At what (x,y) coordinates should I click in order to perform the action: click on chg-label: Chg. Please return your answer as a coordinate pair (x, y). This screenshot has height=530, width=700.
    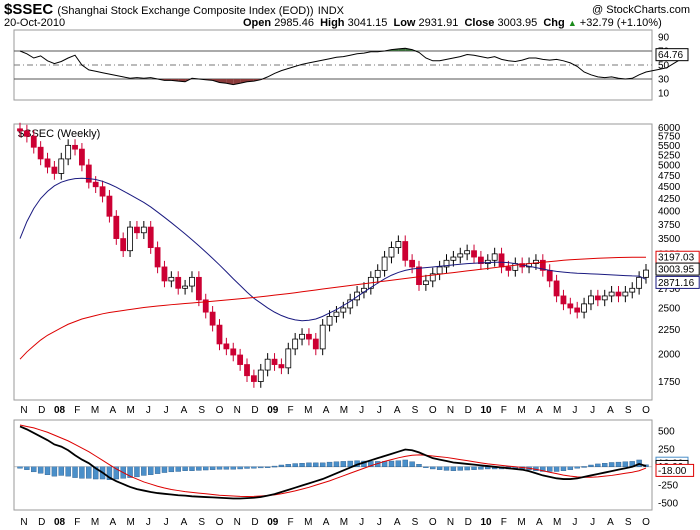
    Looking at the image, I should click on (554, 23).